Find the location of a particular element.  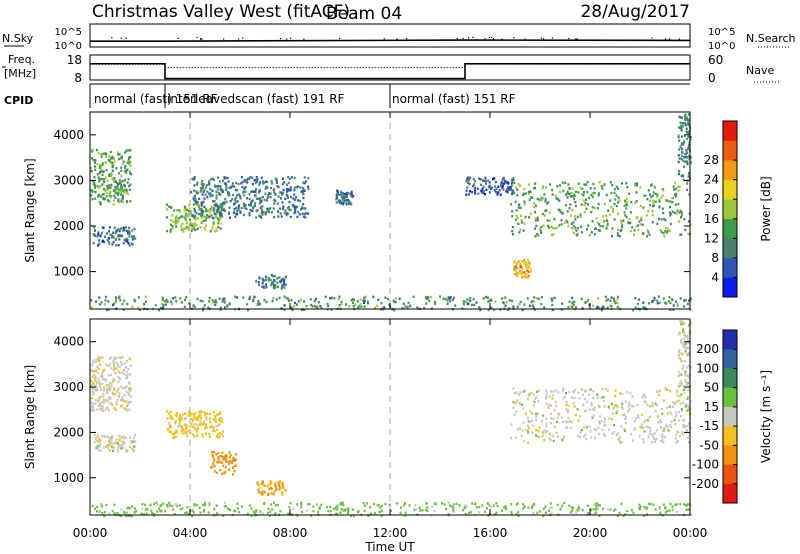

velocity-colorbar-segment is located at coordinates (730, 455).